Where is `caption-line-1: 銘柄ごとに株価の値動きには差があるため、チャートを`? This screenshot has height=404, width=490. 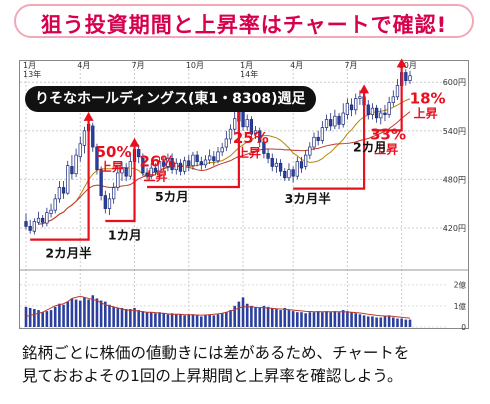 caption-line-1: 銘柄ごとに株価の値動きには差があるため、チャートを is located at coordinates (216, 353).